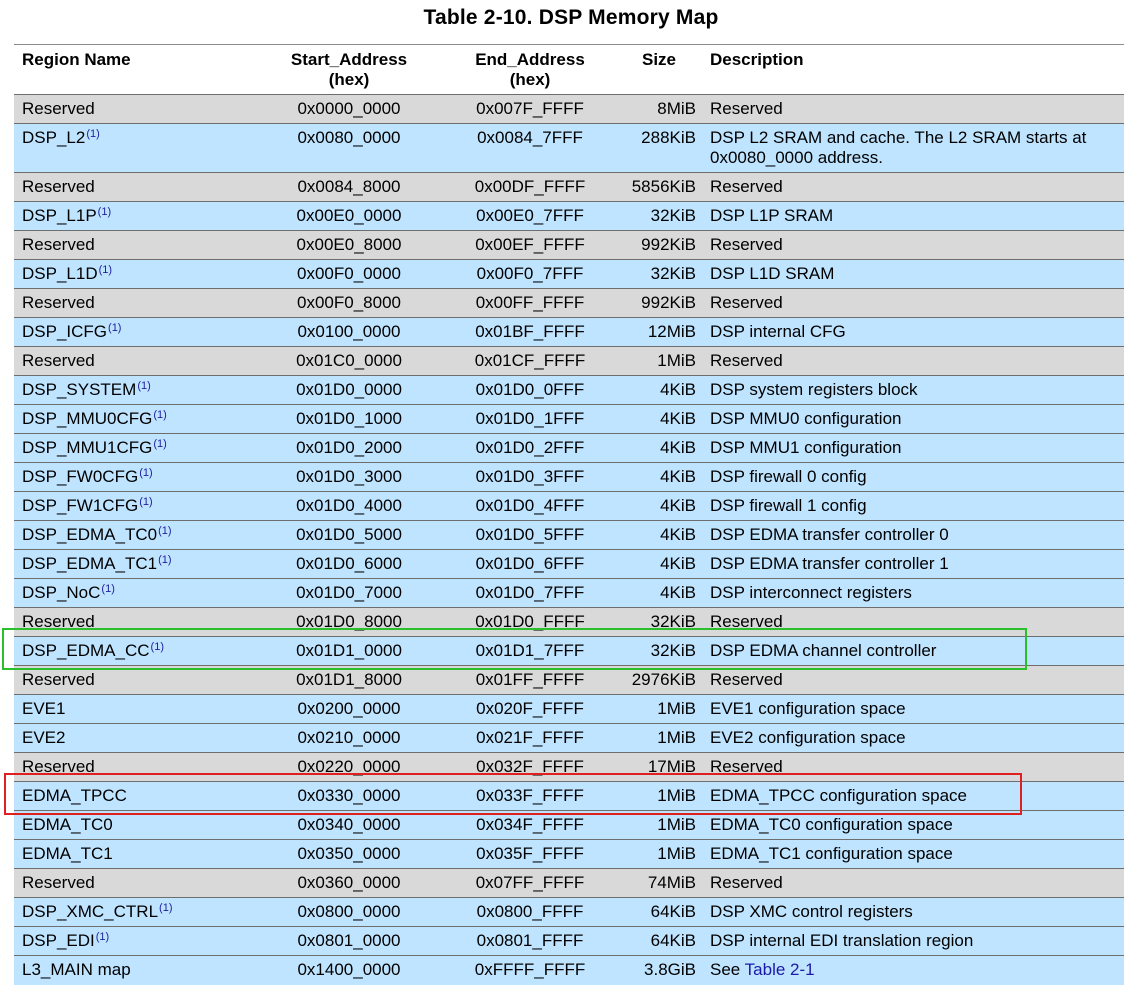  Describe the element at coordinates (530, 708) in the screenshot. I see `end-address-cell: 0x020F_FFFF` at that location.